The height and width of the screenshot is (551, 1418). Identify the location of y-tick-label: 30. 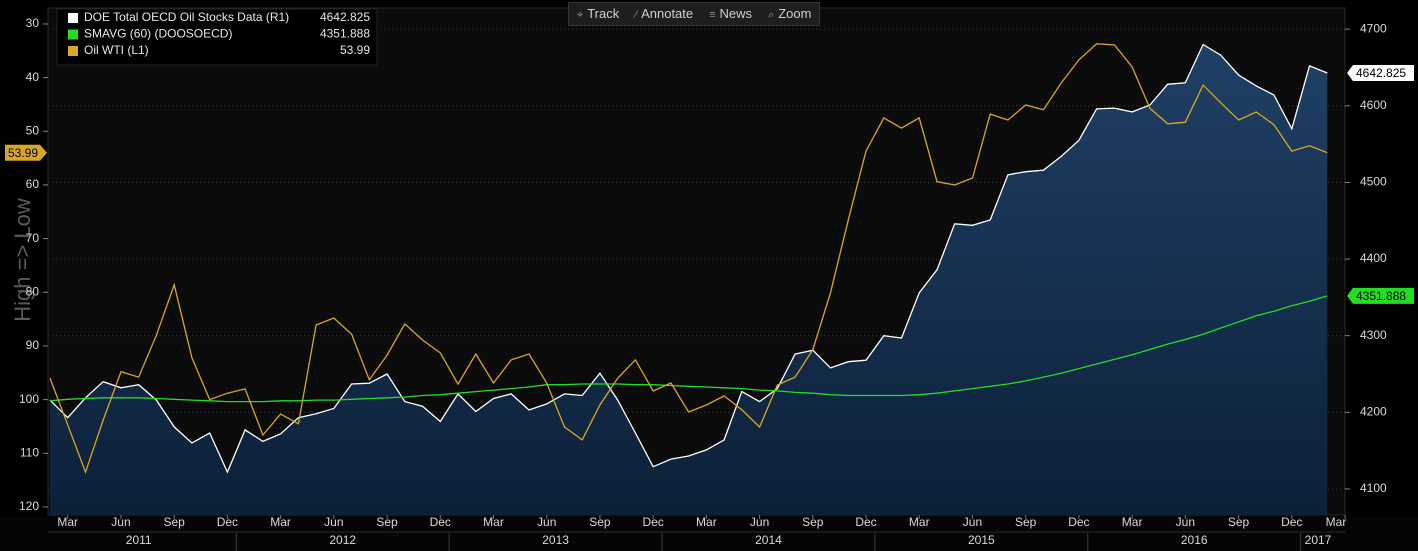
(33, 23).